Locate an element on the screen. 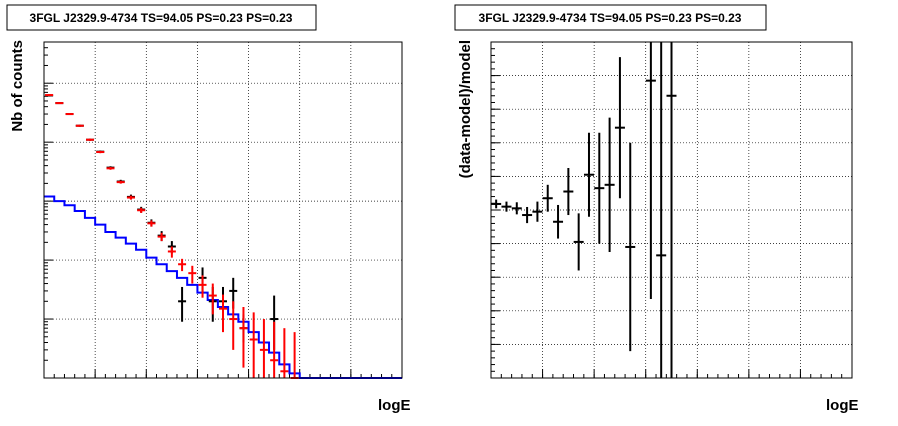  right-x-axis-label: logE is located at coordinates (842, 405).